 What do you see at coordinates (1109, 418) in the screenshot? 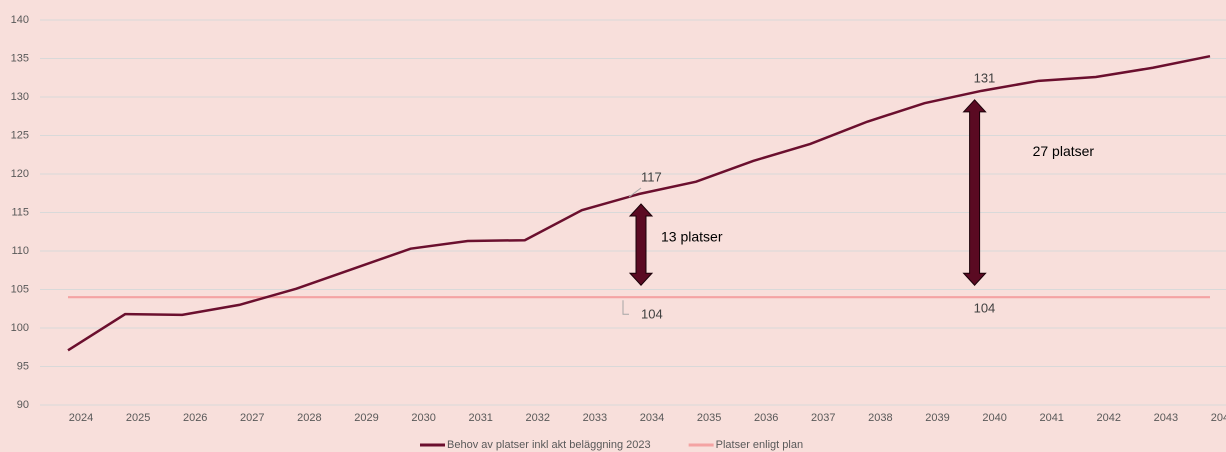
I see `x-tick-label: 2042` at bounding box center [1109, 418].